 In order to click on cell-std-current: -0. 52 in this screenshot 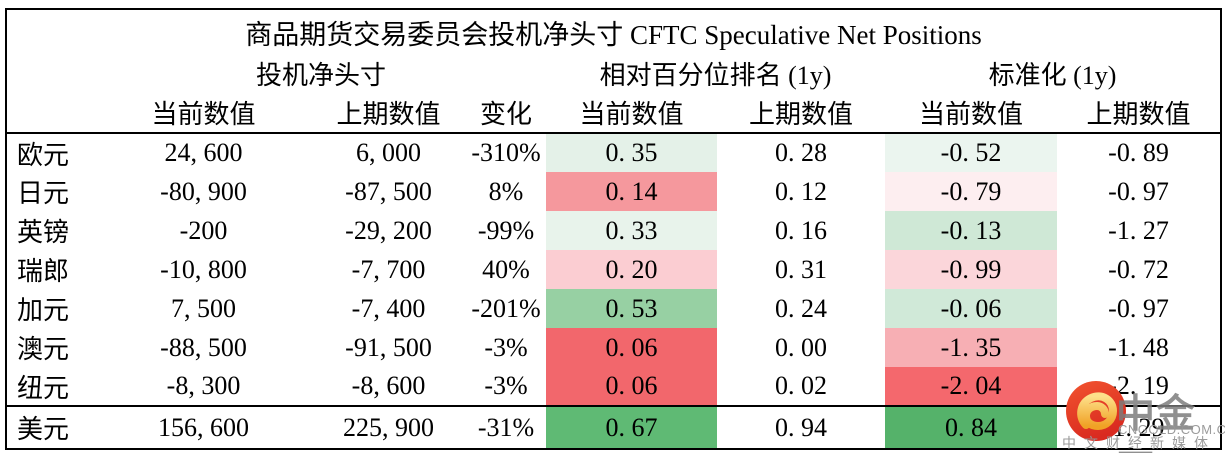, I will do `click(971, 152)`.